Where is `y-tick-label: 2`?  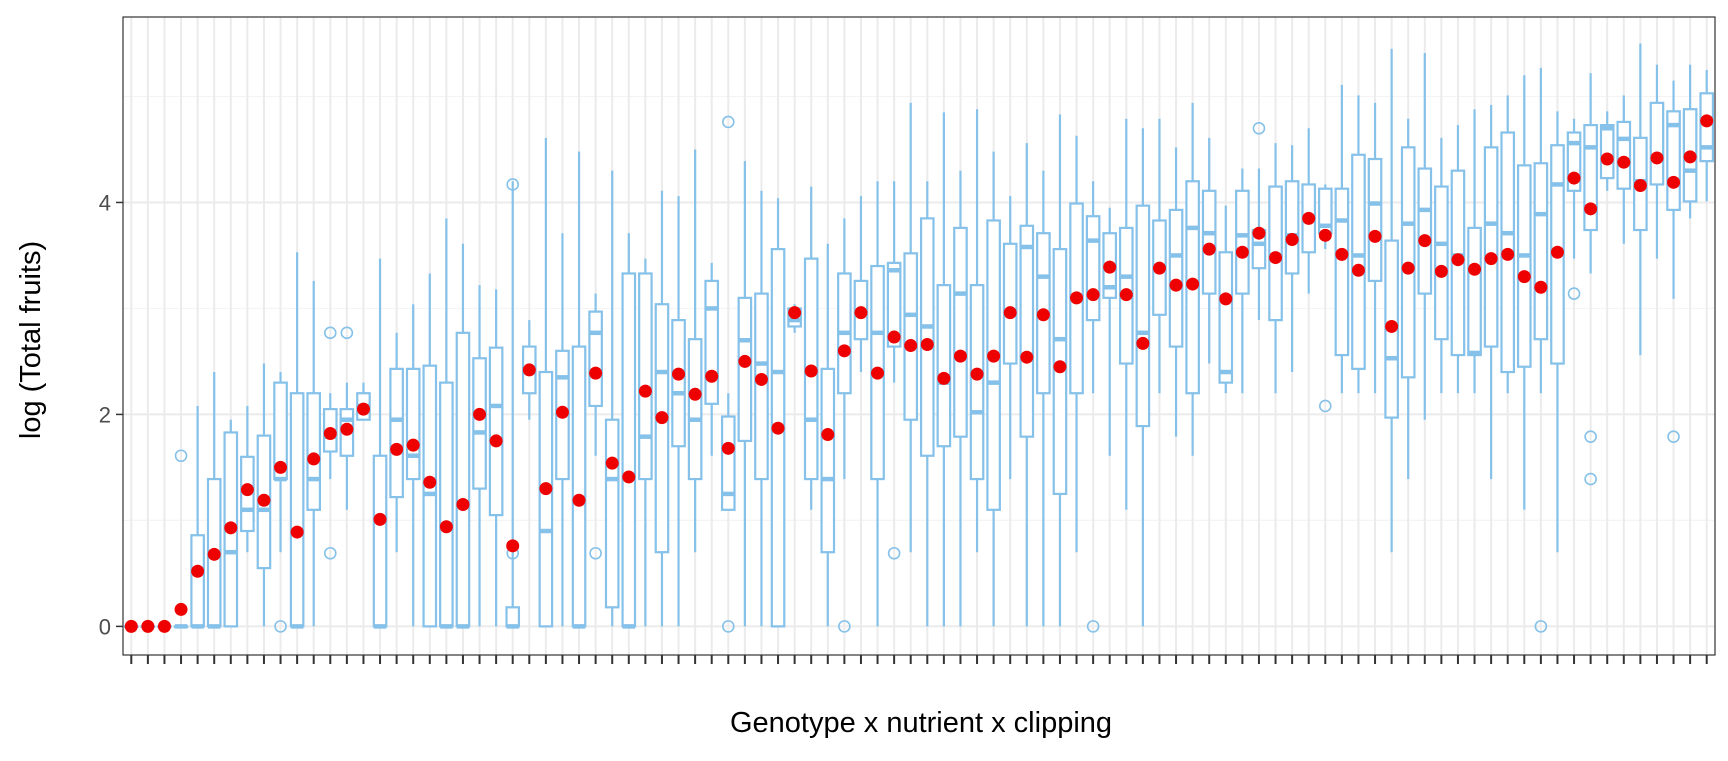 y-tick-label: 2 is located at coordinates (105, 414).